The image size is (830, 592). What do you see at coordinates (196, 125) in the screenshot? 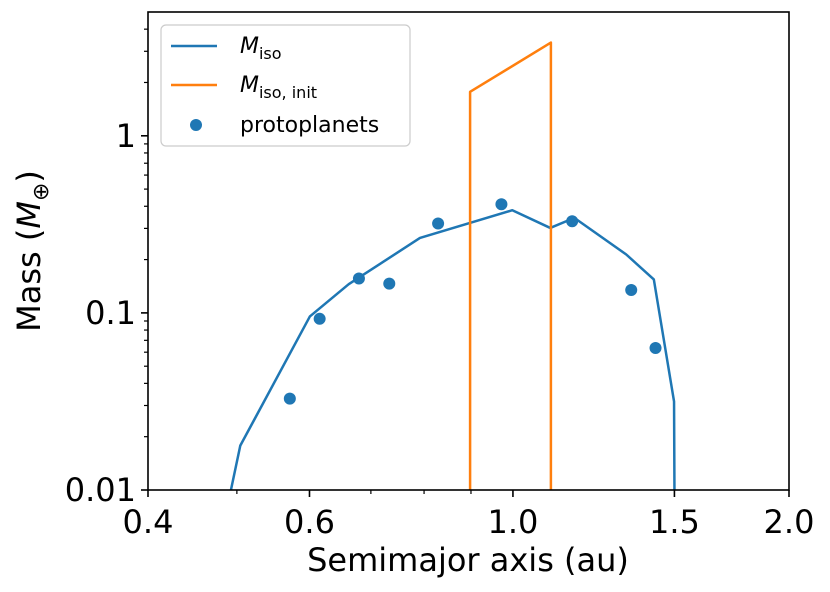
I see `legend-marker-protoplanets` at bounding box center [196, 125].